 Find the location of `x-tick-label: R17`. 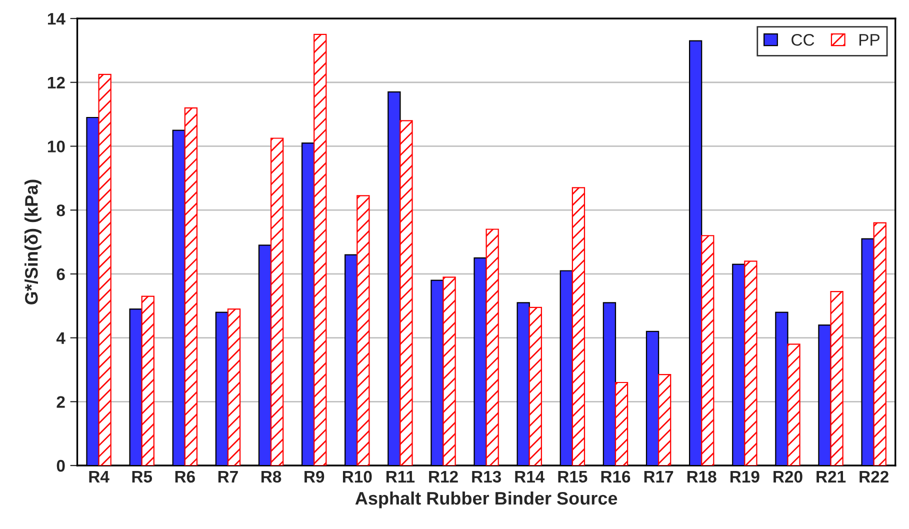

x-tick-label: R17 is located at coordinates (659, 476).